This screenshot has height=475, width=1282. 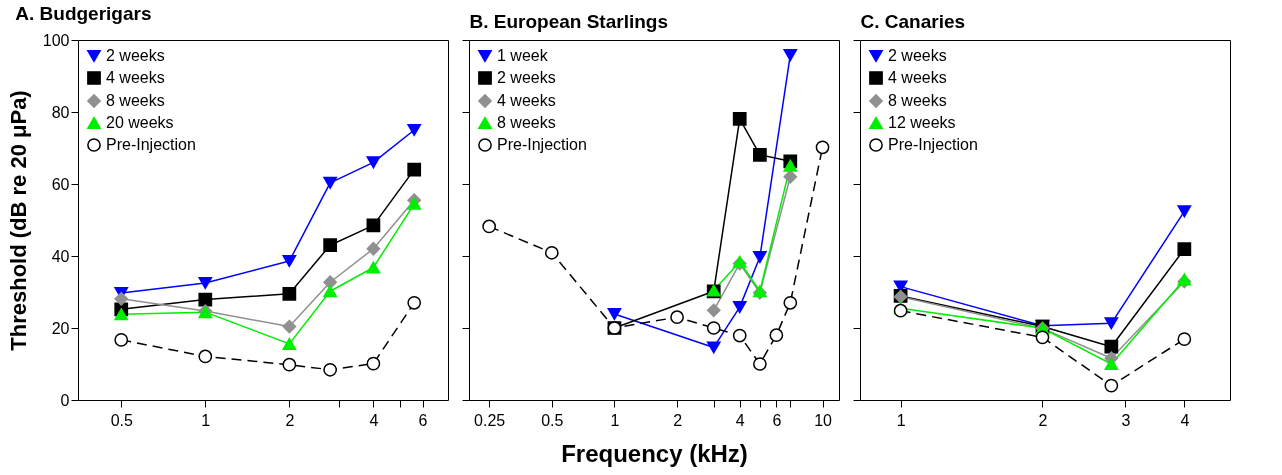 I want to click on y-tick-label: 60, so click(x=60, y=184).